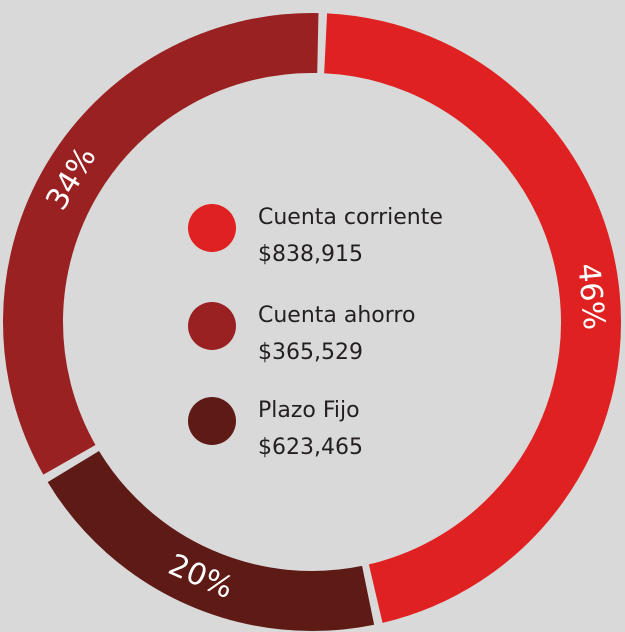 The width and height of the screenshot is (625, 632). I want to click on legend-amount: $838,915, so click(310, 254).